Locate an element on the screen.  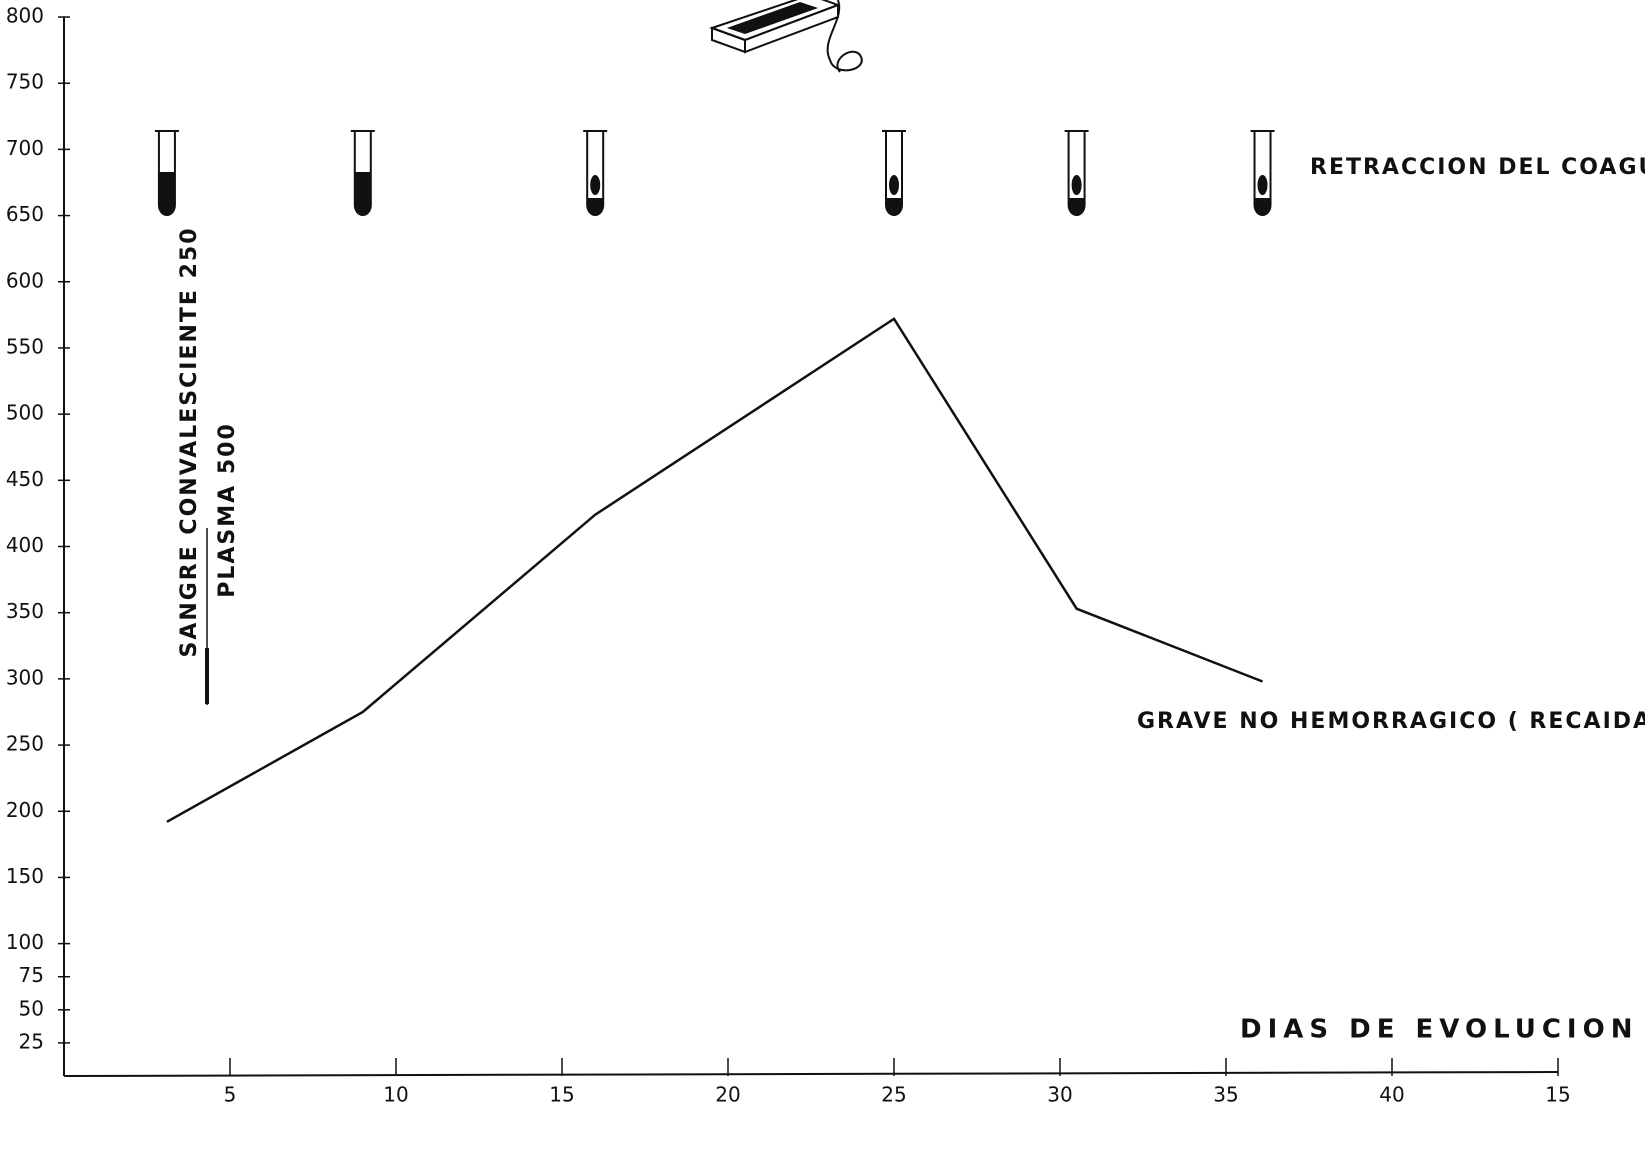
x-tick-label: 40 is located at coordinates (1391, 1095).